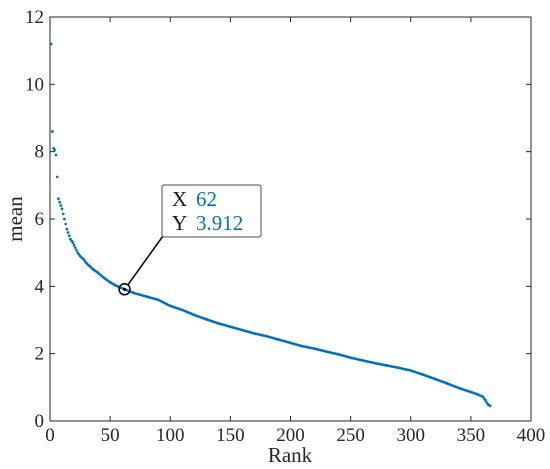 The image size is (550, 469). What do you see at coordinates (145, 260) in the screenshot?
I see `datatip-leader-line` at bounding box center [145, 260].